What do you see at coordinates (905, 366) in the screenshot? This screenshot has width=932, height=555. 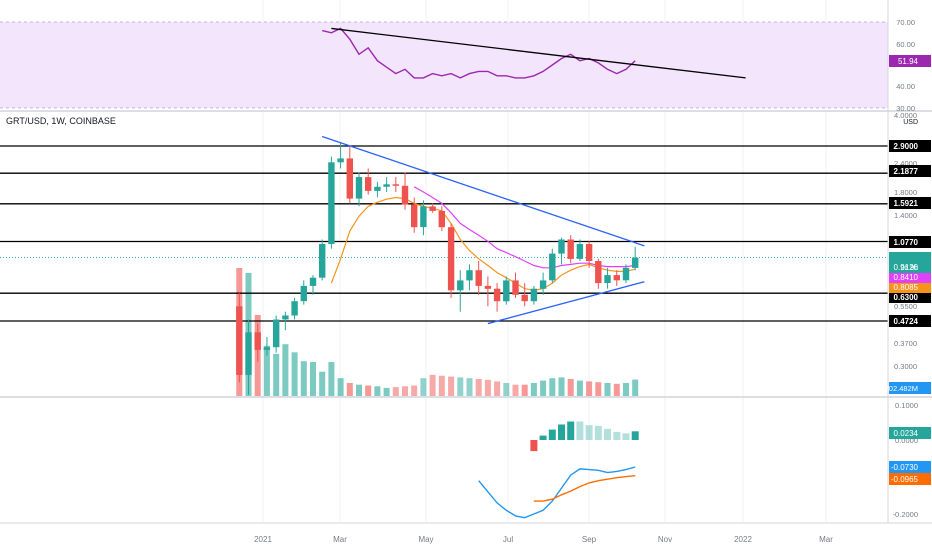 I see `price-tick-label: 0.3000` at bounding box center [905, 366].